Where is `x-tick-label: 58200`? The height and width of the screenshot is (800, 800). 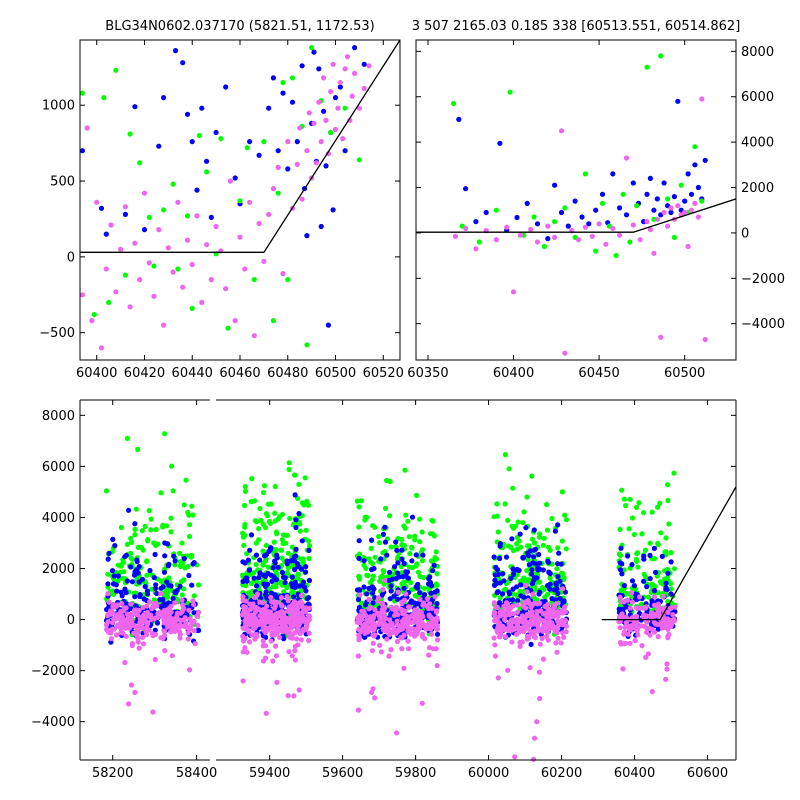 x-tick-label: 58200 is located at coordinates (112, 773).